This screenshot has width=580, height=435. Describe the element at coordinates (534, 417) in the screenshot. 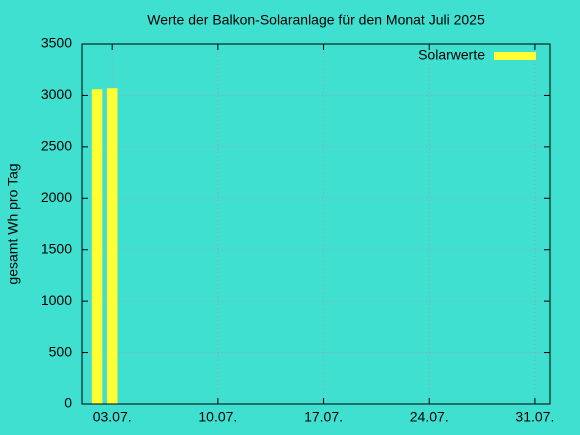

I see `x-tick-label: 31.07.` at that location.